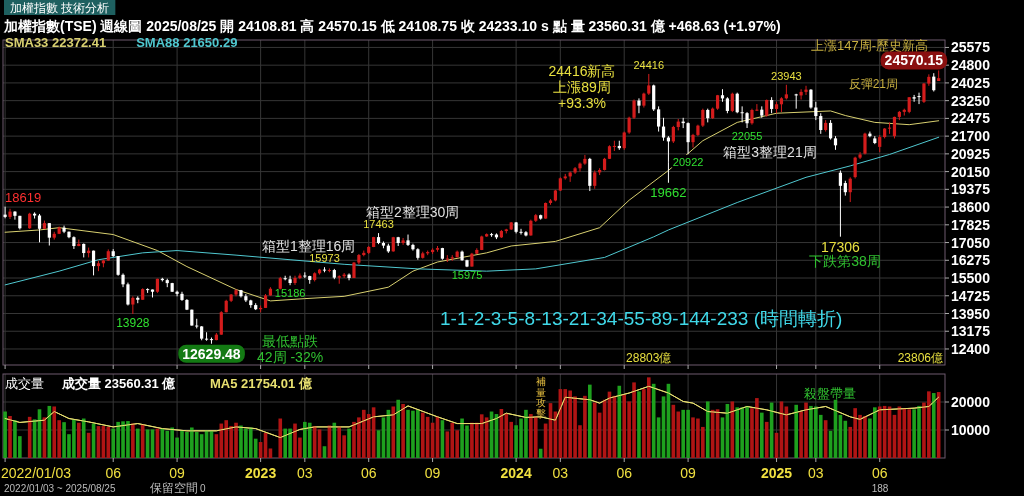  I want to click on y-tick-label: 24025, so click(971, 82).